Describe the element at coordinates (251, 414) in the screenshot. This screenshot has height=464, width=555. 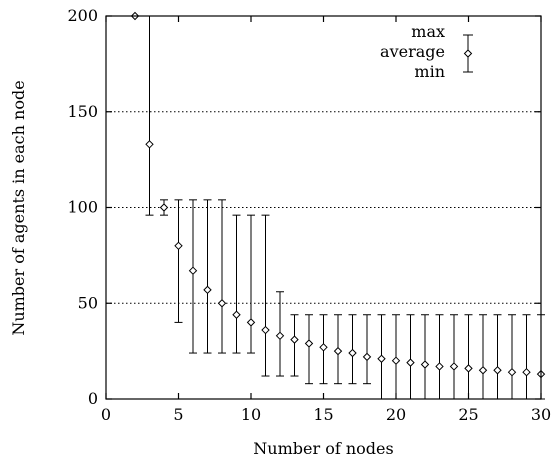
I see `x-tick-label: 10` at that location.